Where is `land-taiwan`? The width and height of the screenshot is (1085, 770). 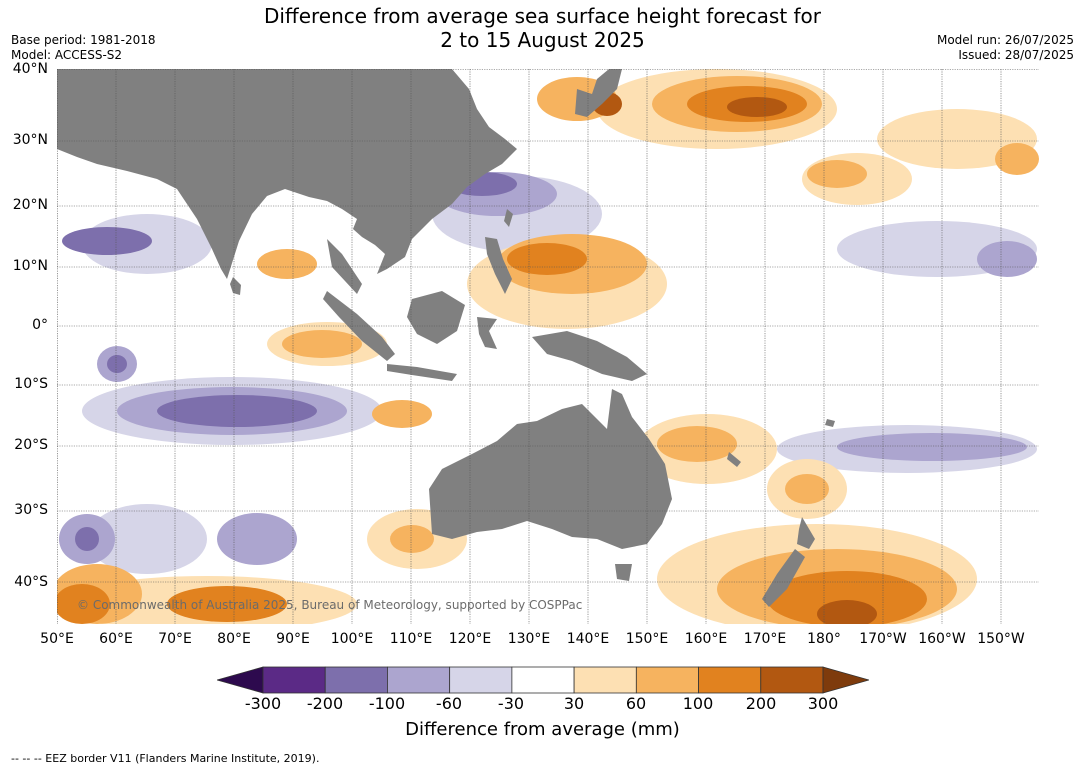
land-taiwan is located at coordinates (508, 218).